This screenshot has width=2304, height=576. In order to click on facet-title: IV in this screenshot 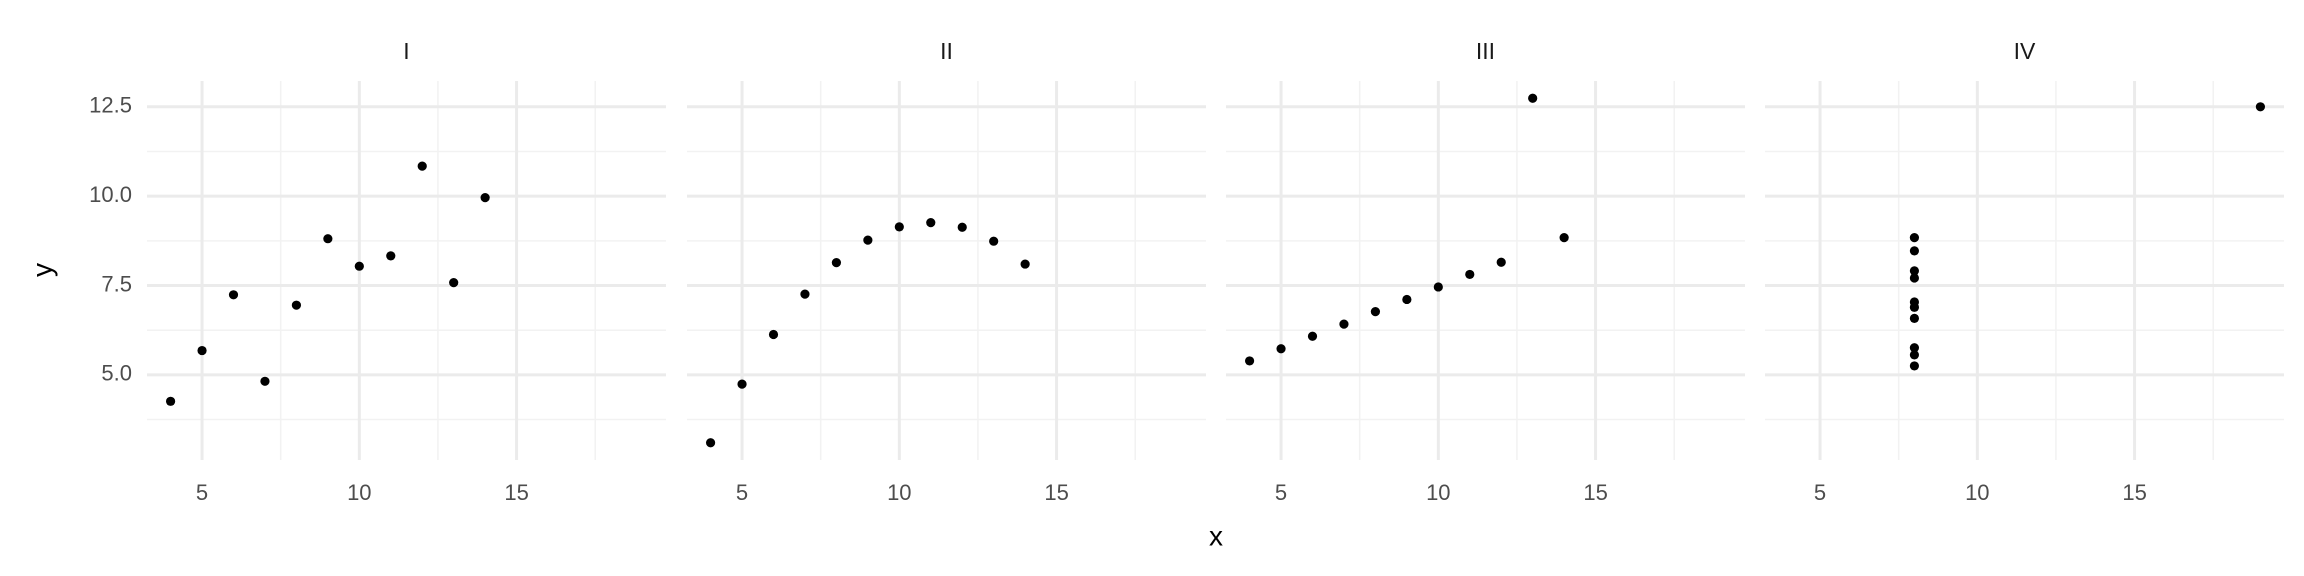, I will do `click(2025, 51)`.